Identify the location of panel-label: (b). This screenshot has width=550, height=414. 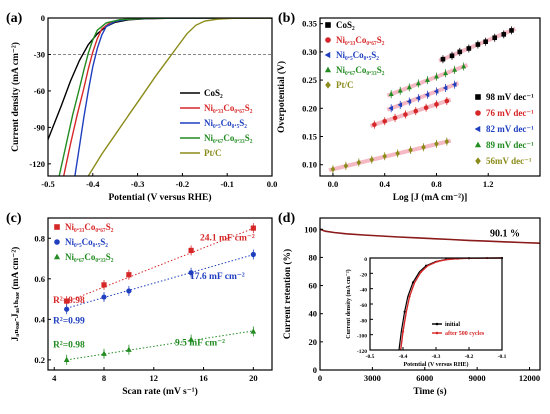
(286, 18).